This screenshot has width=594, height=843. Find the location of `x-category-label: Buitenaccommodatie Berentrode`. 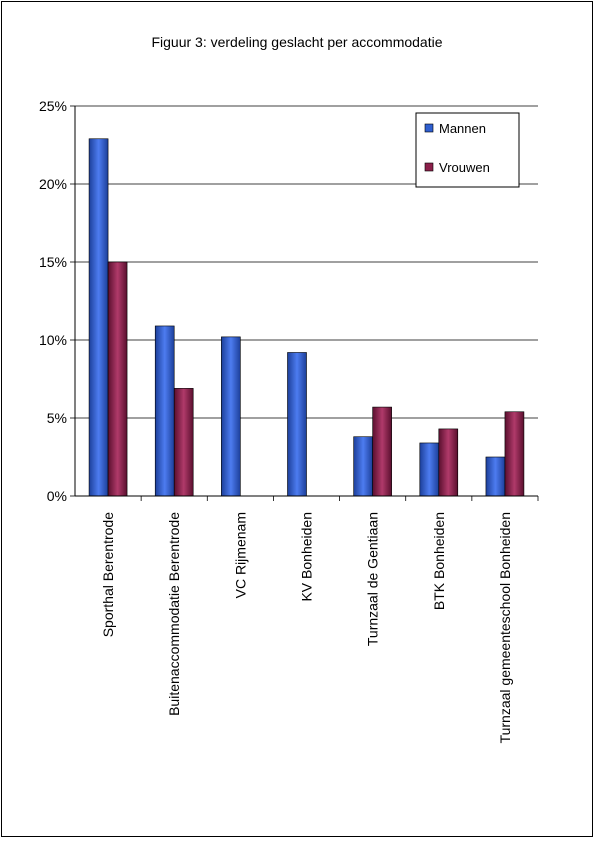

x-category-label: Buitenaccommodatie Berentrode is located at coordinates (174, 614).